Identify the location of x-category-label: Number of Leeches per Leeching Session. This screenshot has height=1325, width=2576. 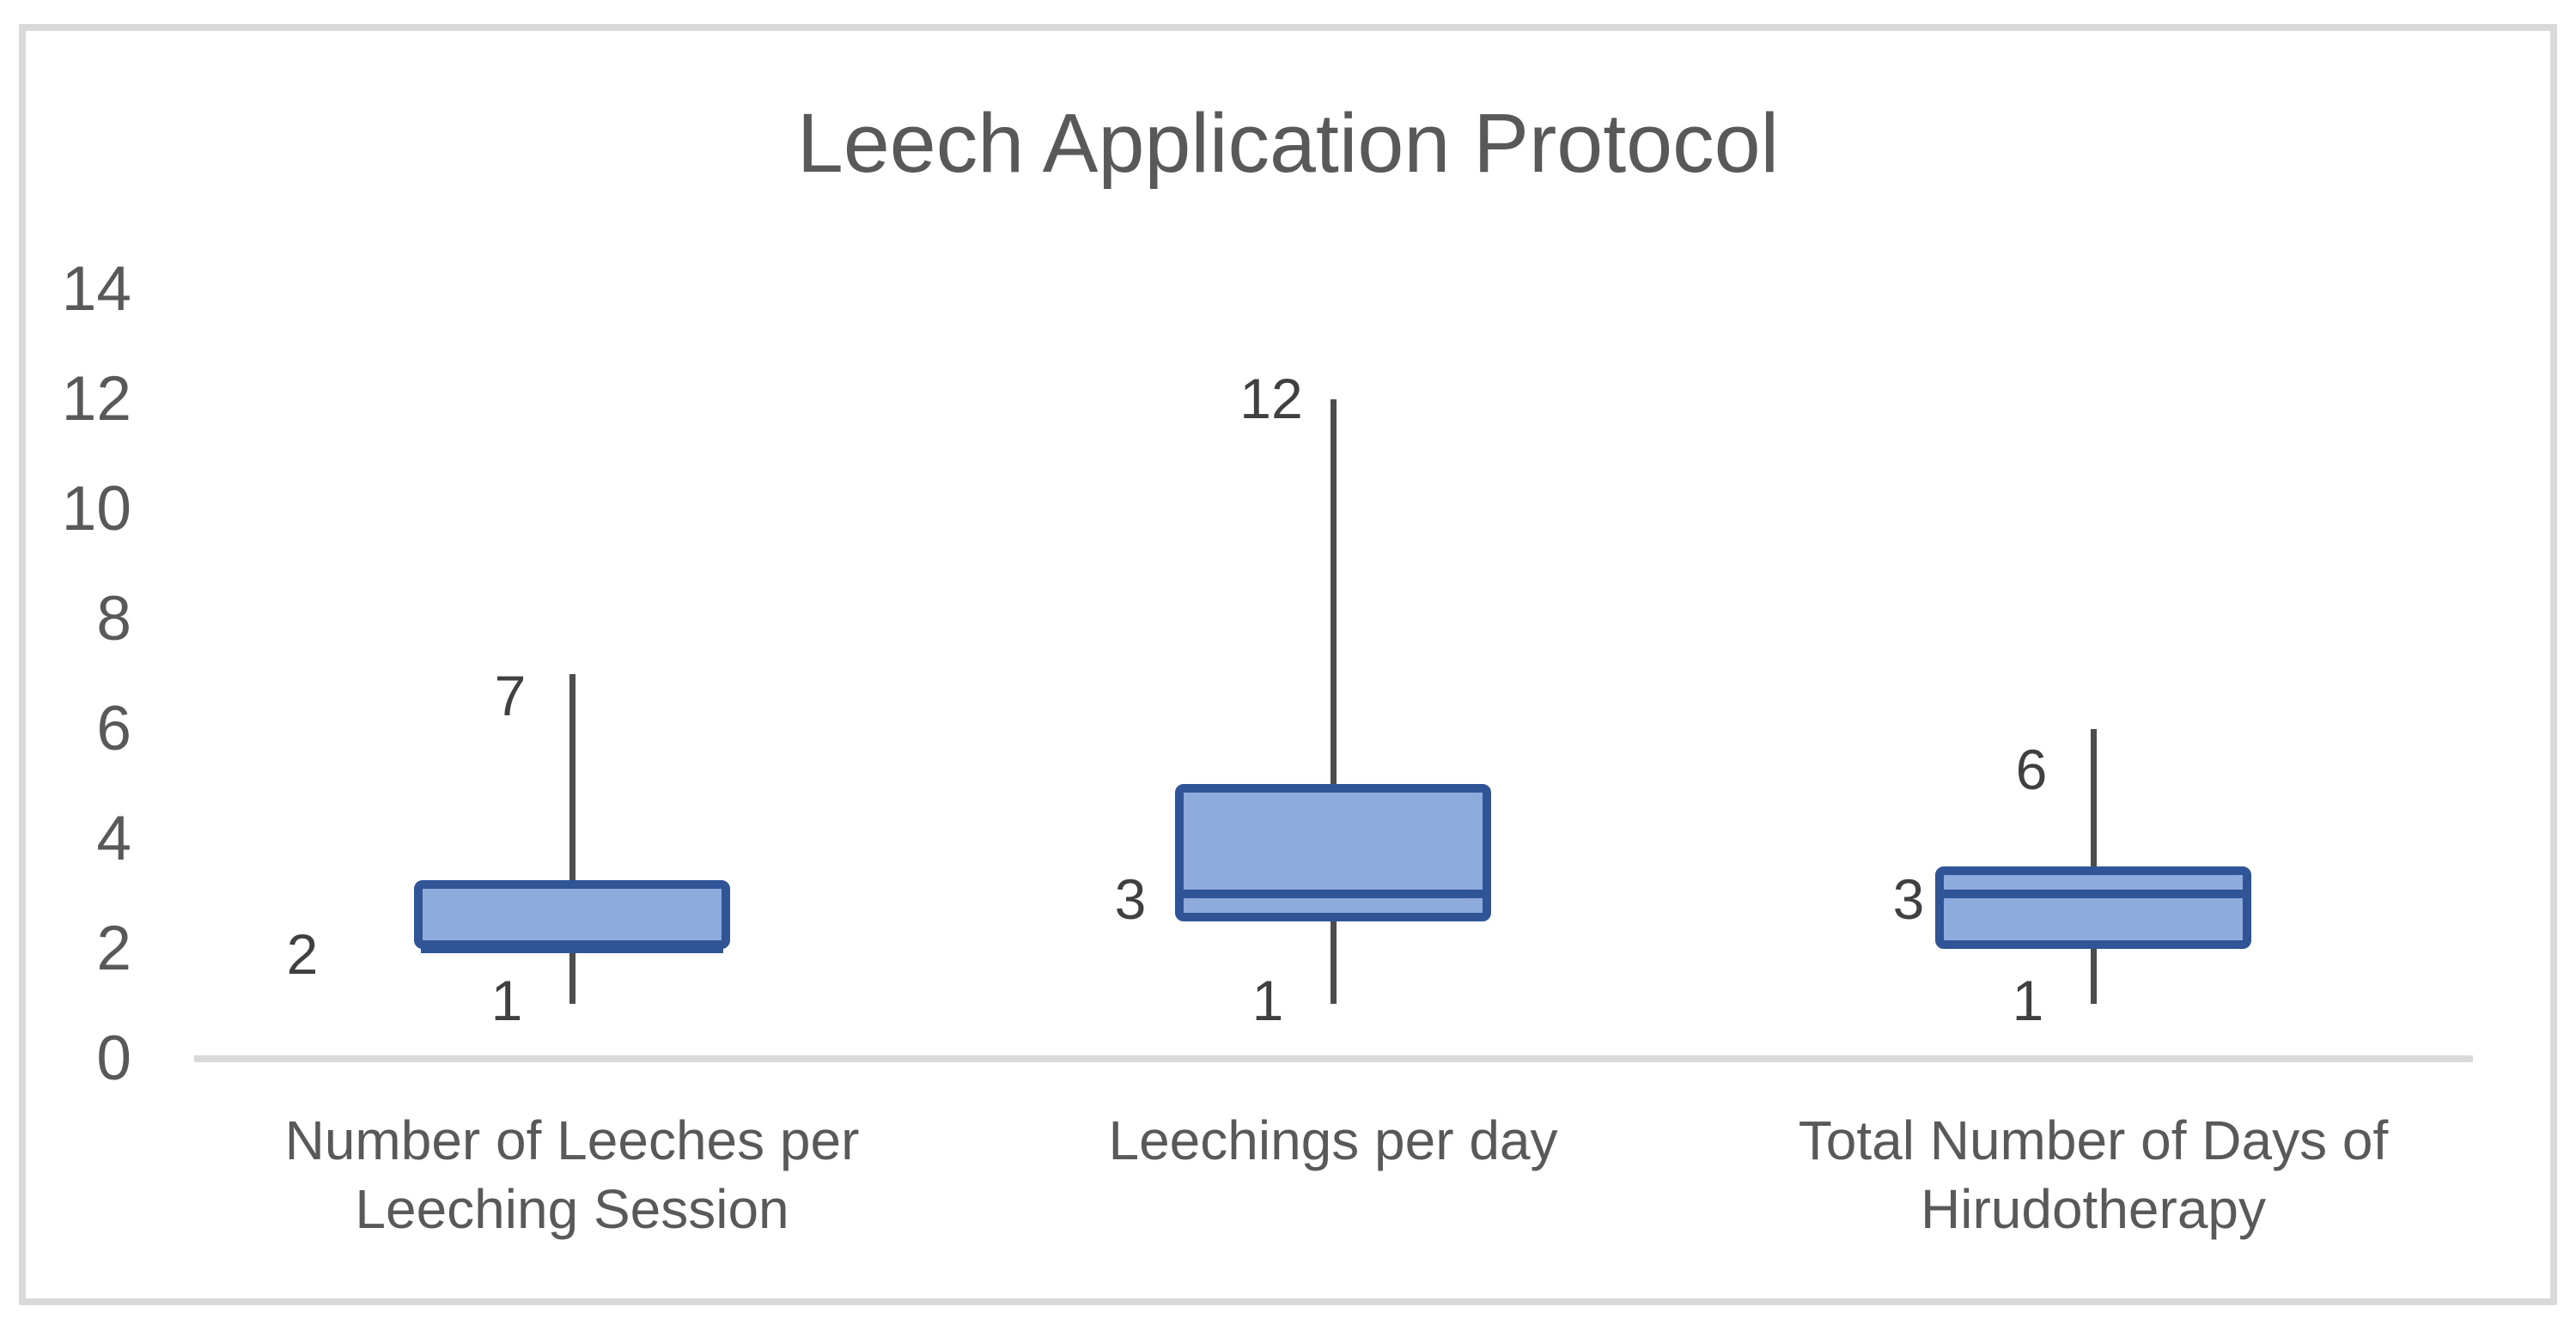
(572, 1175).